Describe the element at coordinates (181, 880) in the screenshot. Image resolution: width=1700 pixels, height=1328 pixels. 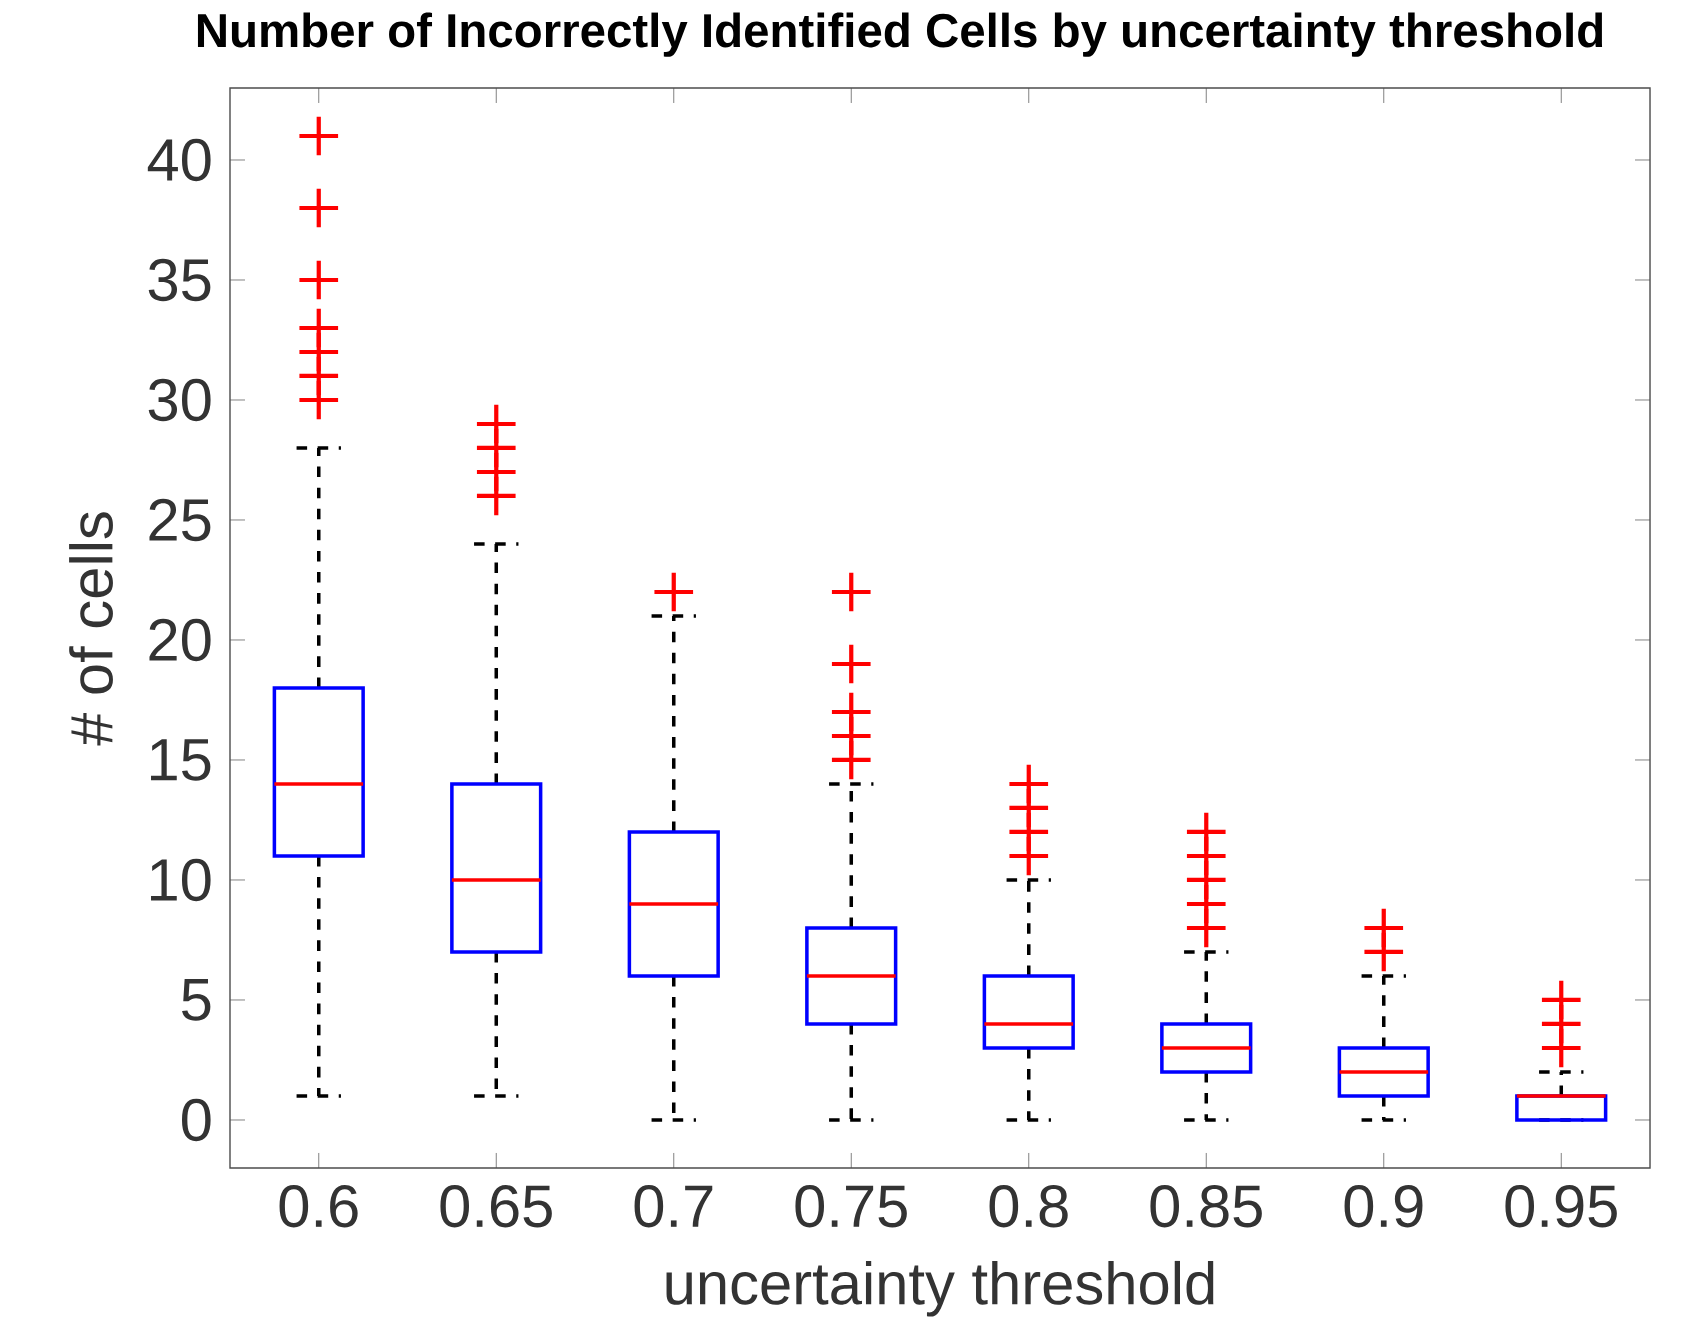
I see `y-tick-label: 10` at that location.